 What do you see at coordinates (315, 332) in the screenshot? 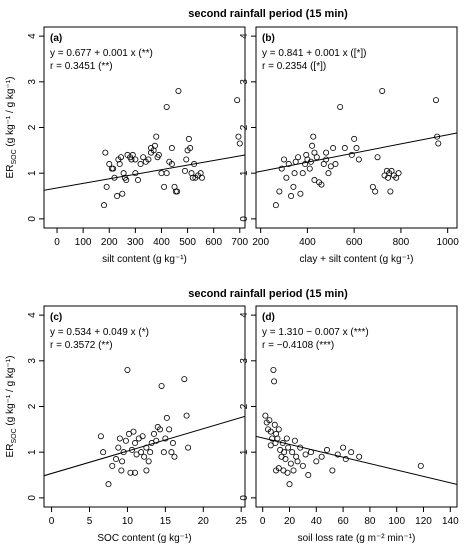
I see `panel-d-equation: y = 1.310 − 0.007 x (***)` at bounding box center [315, 332].